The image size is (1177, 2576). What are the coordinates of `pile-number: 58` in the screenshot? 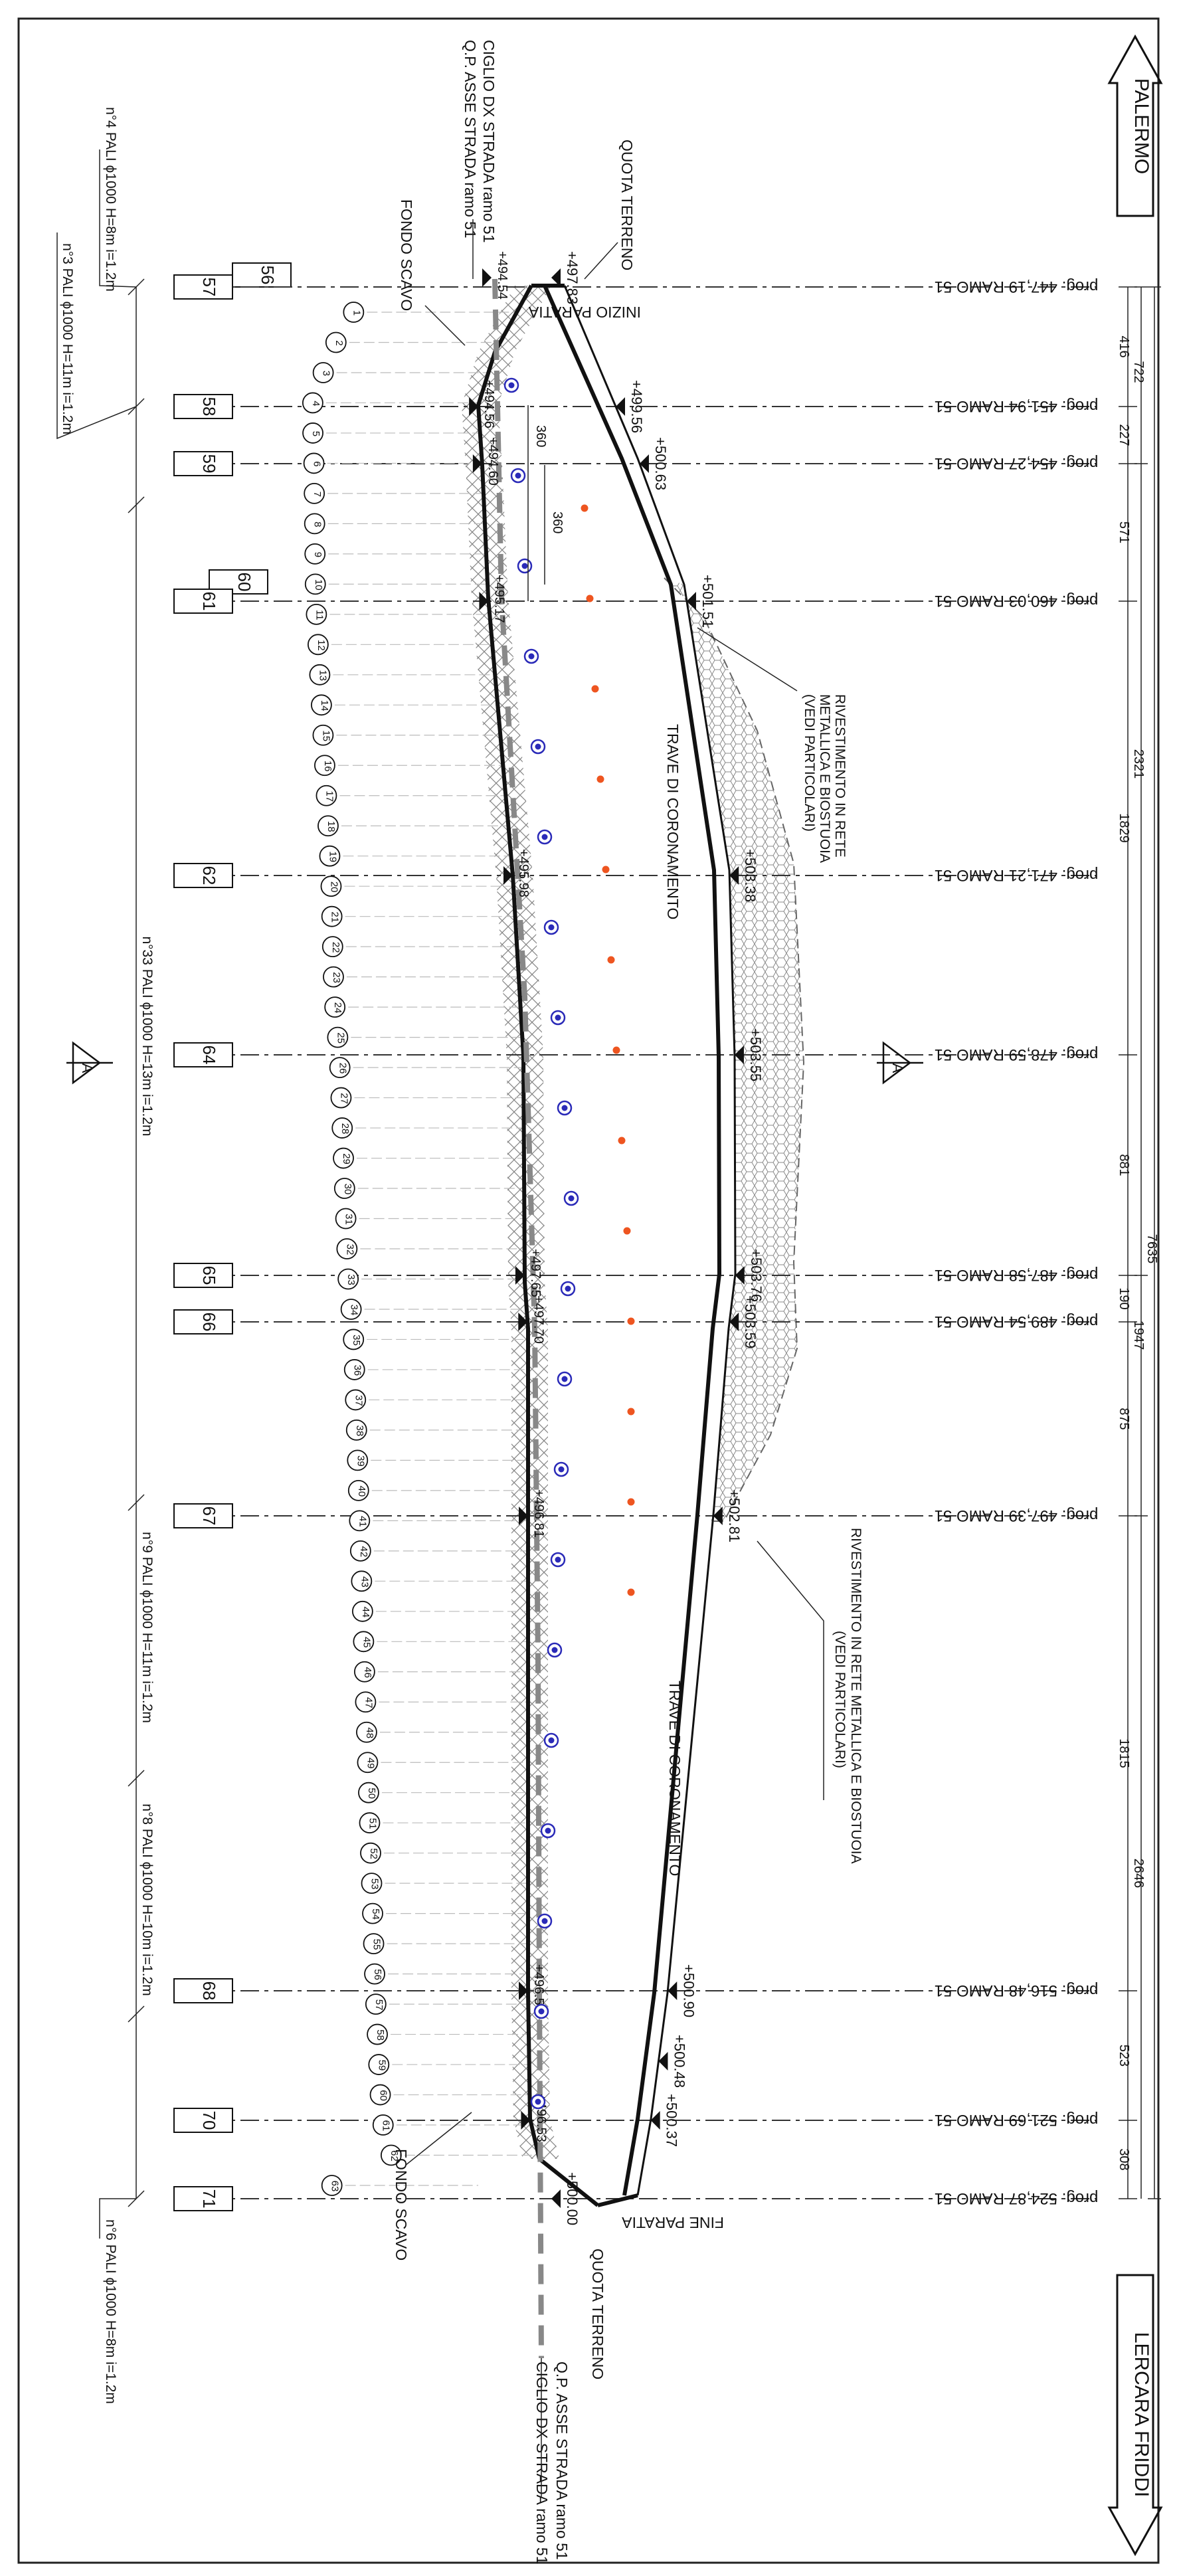 It's located at (381, 2035).